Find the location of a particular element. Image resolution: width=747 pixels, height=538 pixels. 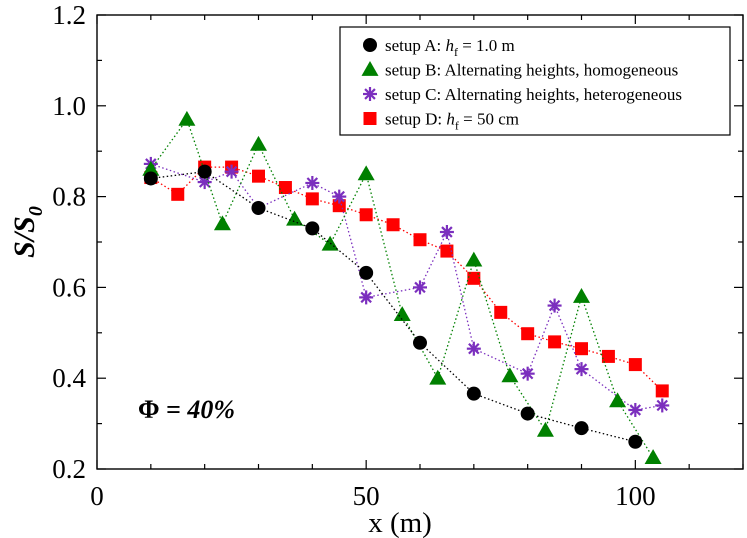

x-tick-label: 0 is located at coordinates (97, 496).